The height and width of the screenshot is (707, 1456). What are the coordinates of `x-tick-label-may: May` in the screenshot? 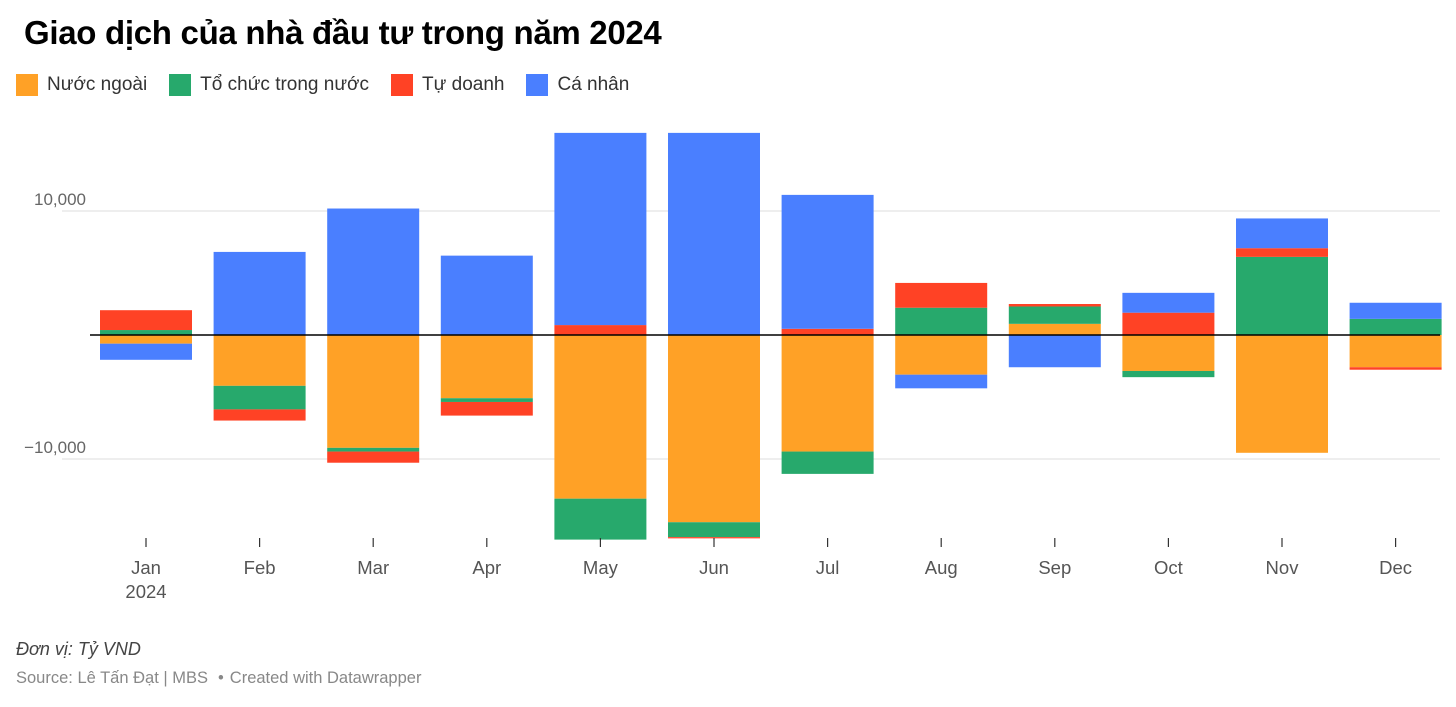 It's located at (601, 567).